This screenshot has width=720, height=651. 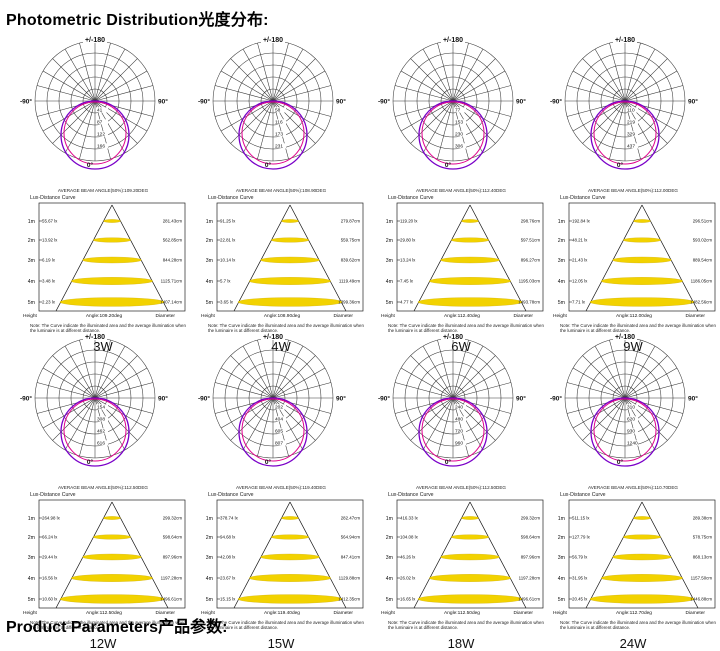 I want to click on ring-value-label: 306, so click(x=459, y=147).